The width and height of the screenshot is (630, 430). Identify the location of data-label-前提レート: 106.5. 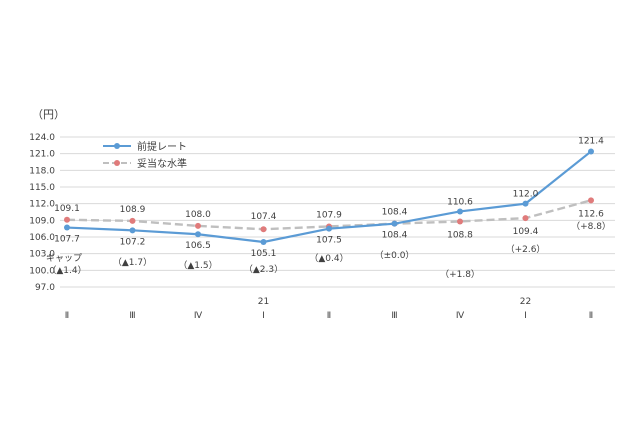
(198, 246).